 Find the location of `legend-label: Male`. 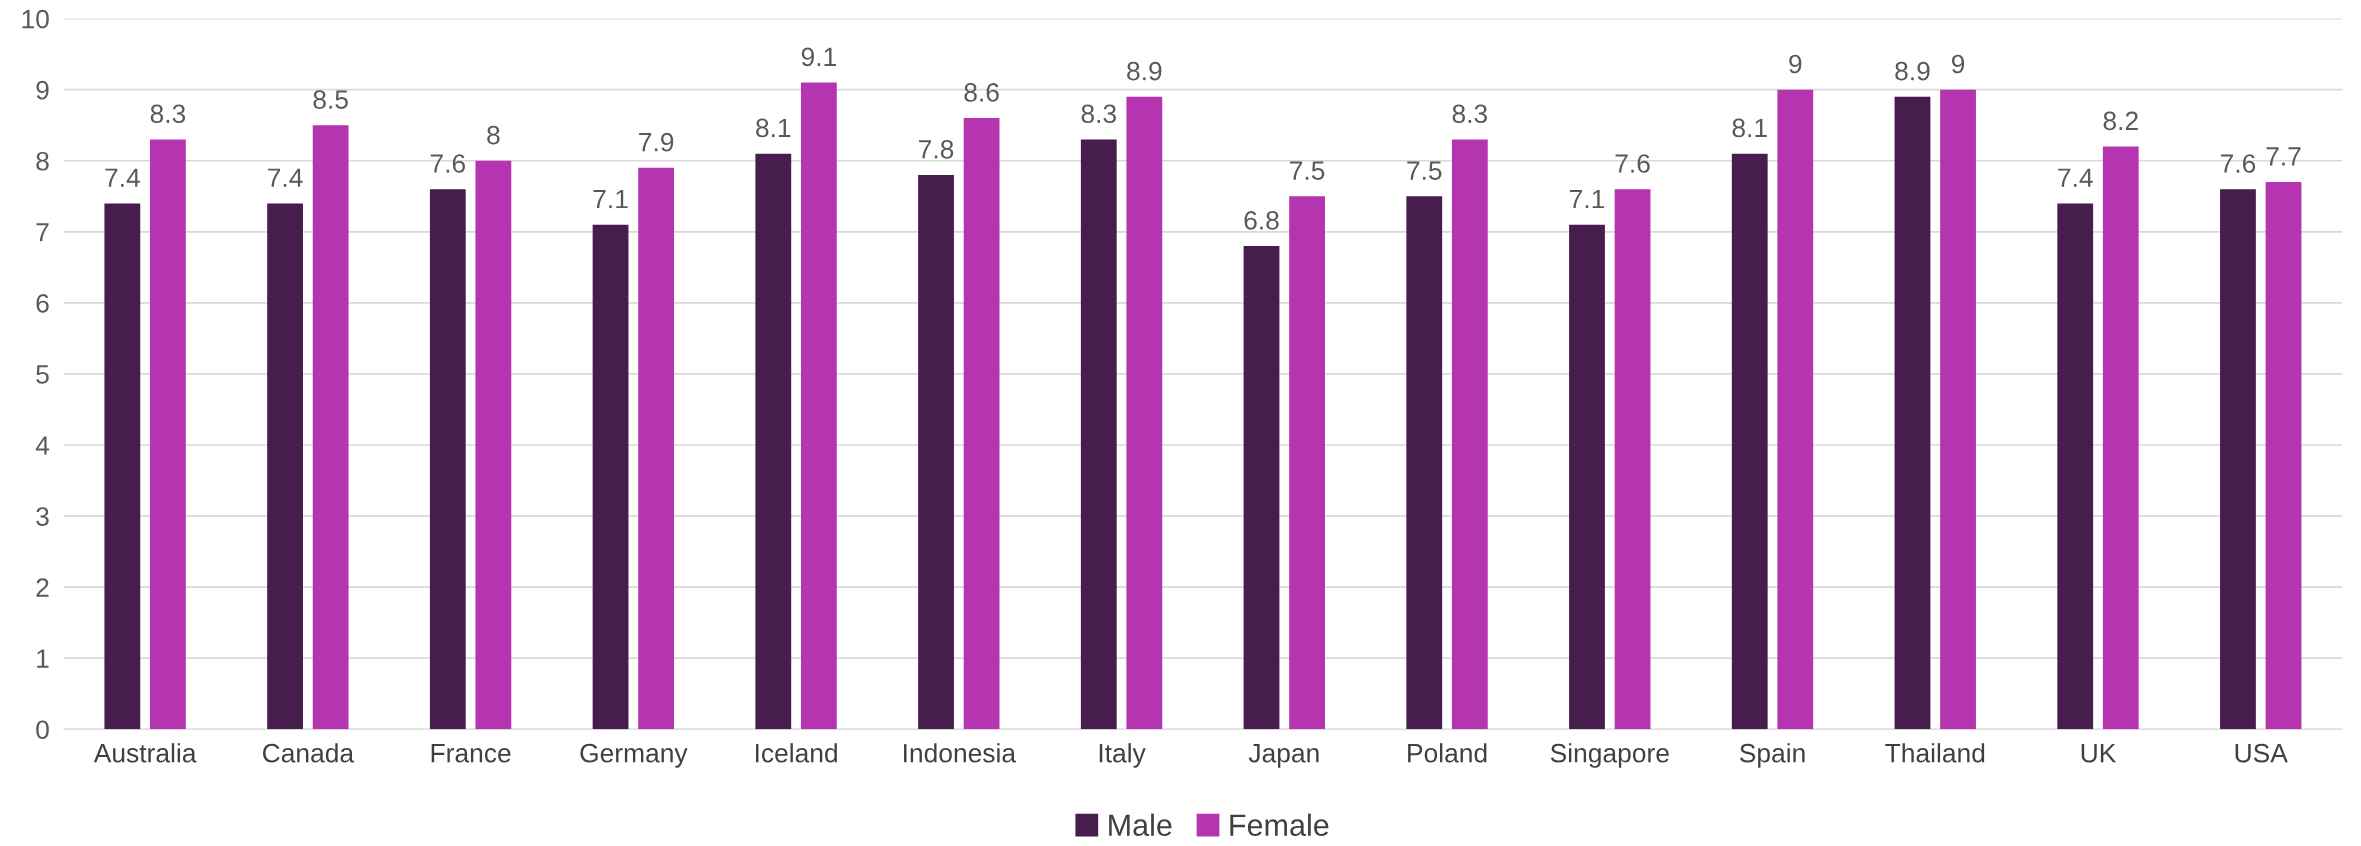

legend-label: Male is located at coordinates (1140, 825).